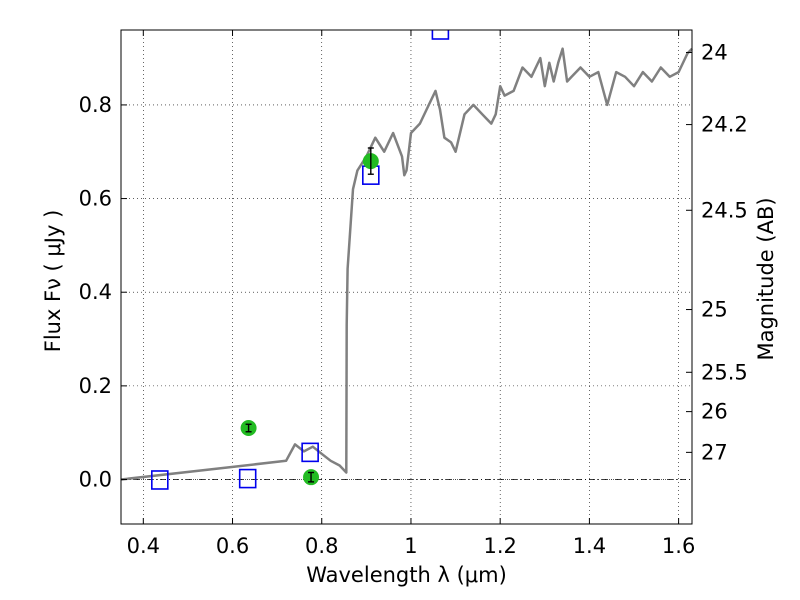  I want to click on x-tick-label: 1, so click(410, 546).